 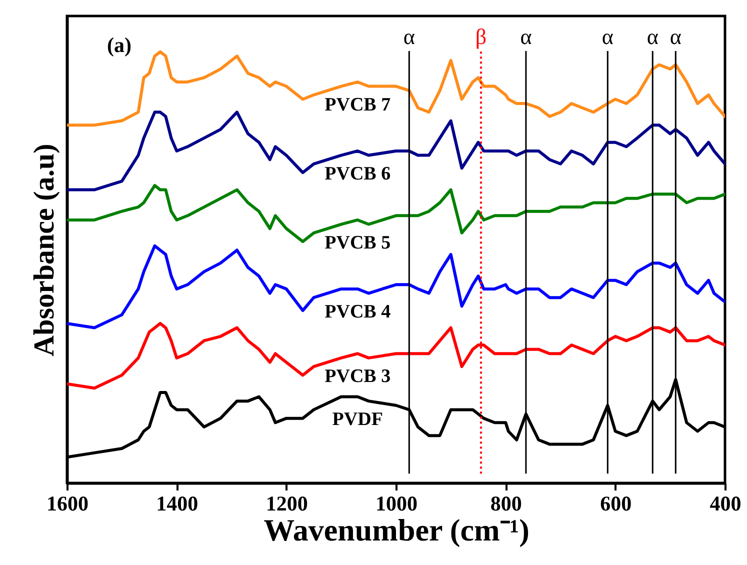 I want to click on x-tick-label: 600, so click(x=616, y=504).